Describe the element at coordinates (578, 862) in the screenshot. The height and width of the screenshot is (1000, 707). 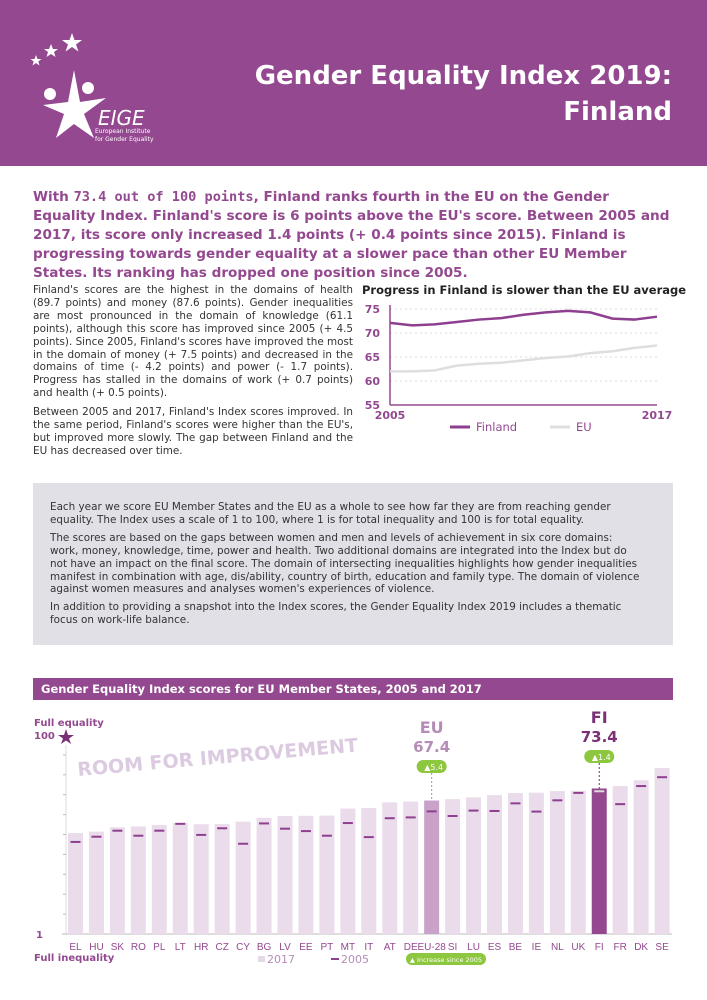
I see `bar-2017-uk` at that location.